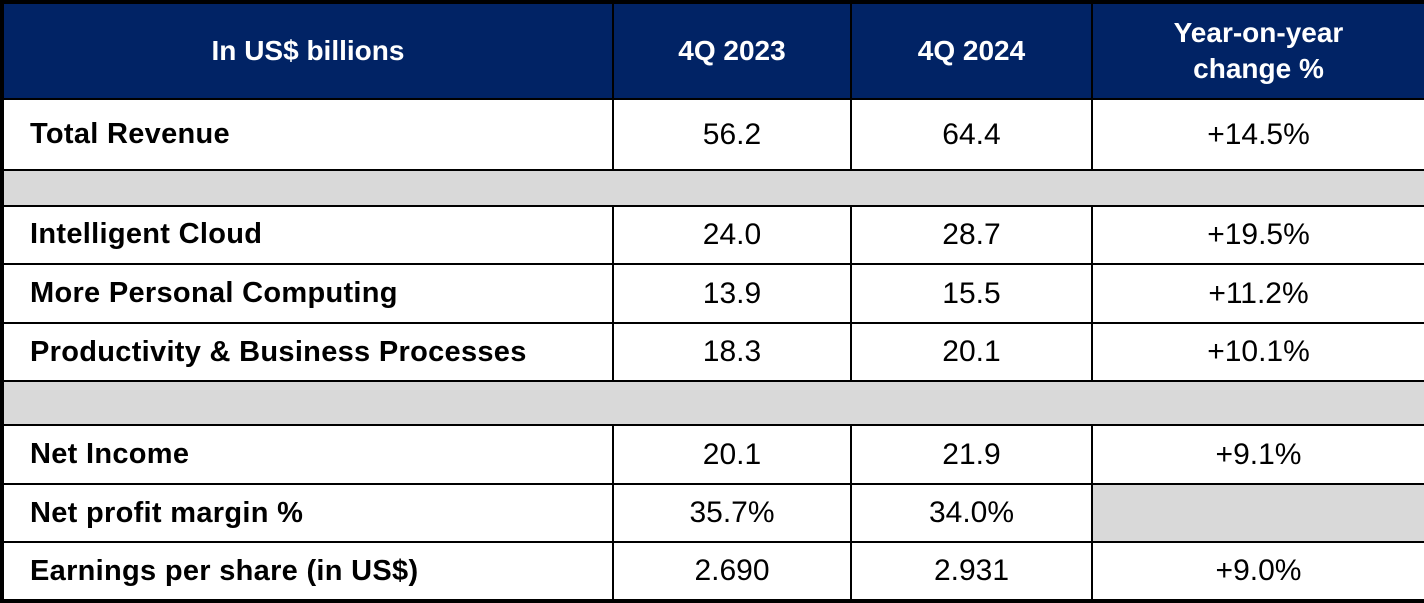 Image resolution: width=1424 pixels, height=603 pixels. I want to click on total-revenue-label: Total Revenue, so click(307, 134).